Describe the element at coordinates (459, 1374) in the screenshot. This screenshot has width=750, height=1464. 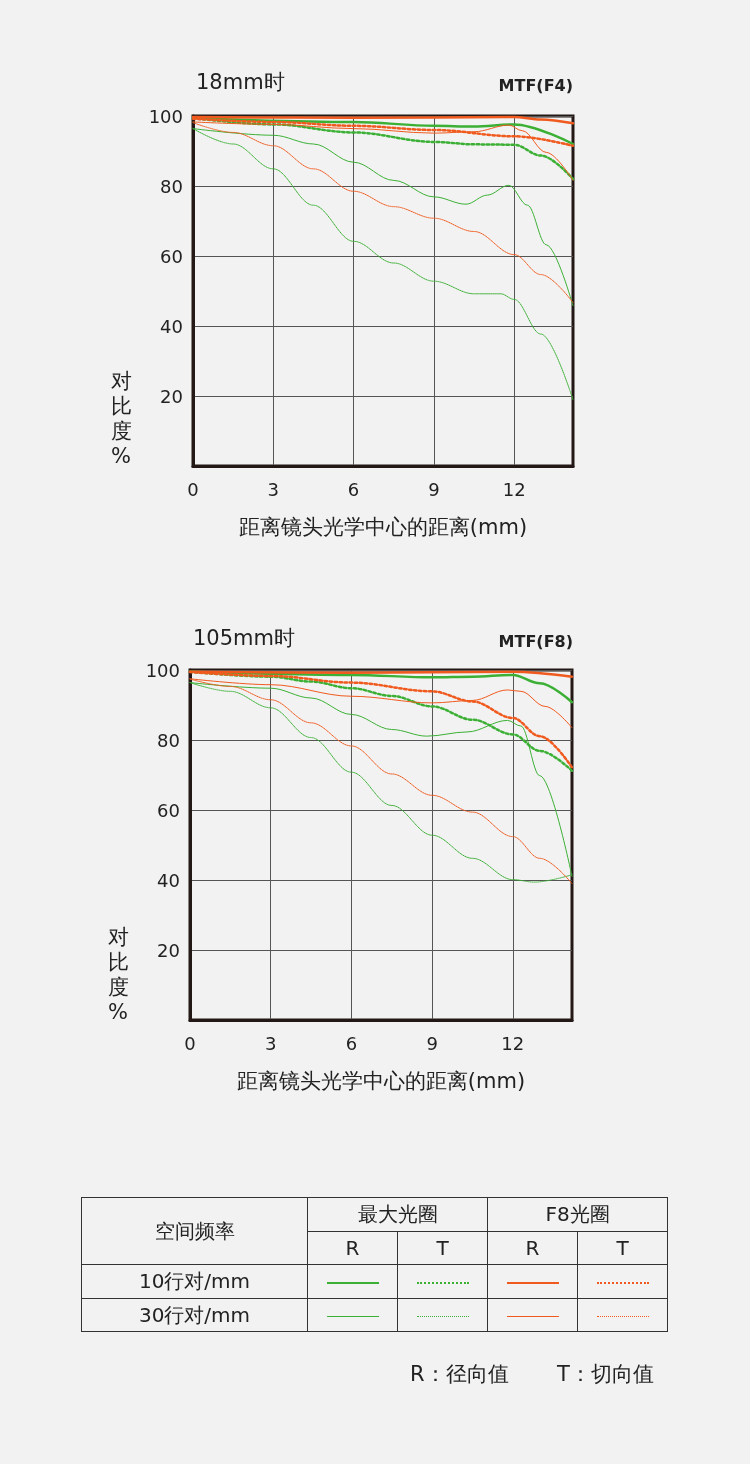
I see `text: R：径向值` at that location.